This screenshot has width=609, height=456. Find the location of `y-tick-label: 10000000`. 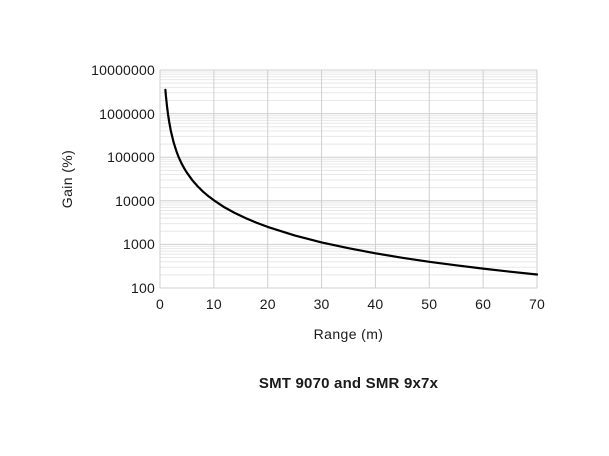

y-tick-label: 10000000 is located at coordinates (123, 70).